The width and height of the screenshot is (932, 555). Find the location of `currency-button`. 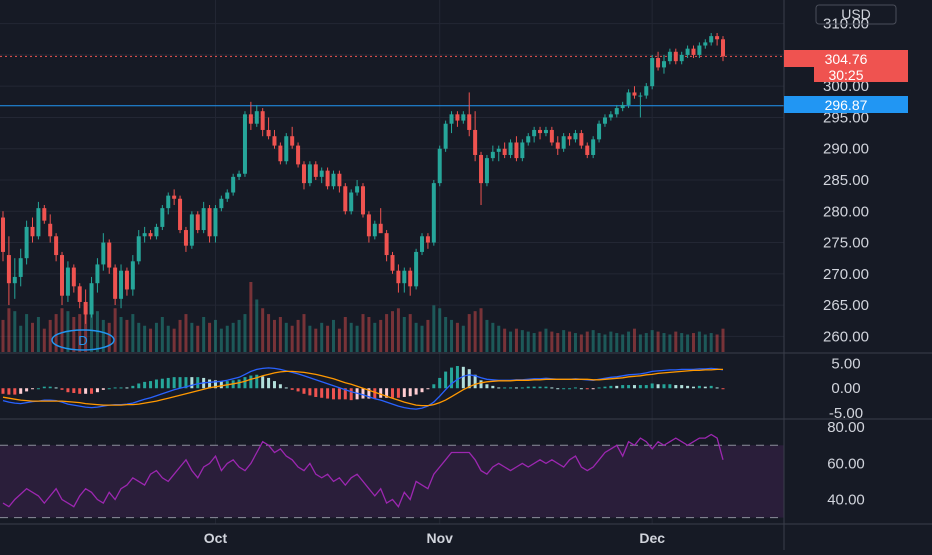

currency-button is located at coordinates (856, 14).